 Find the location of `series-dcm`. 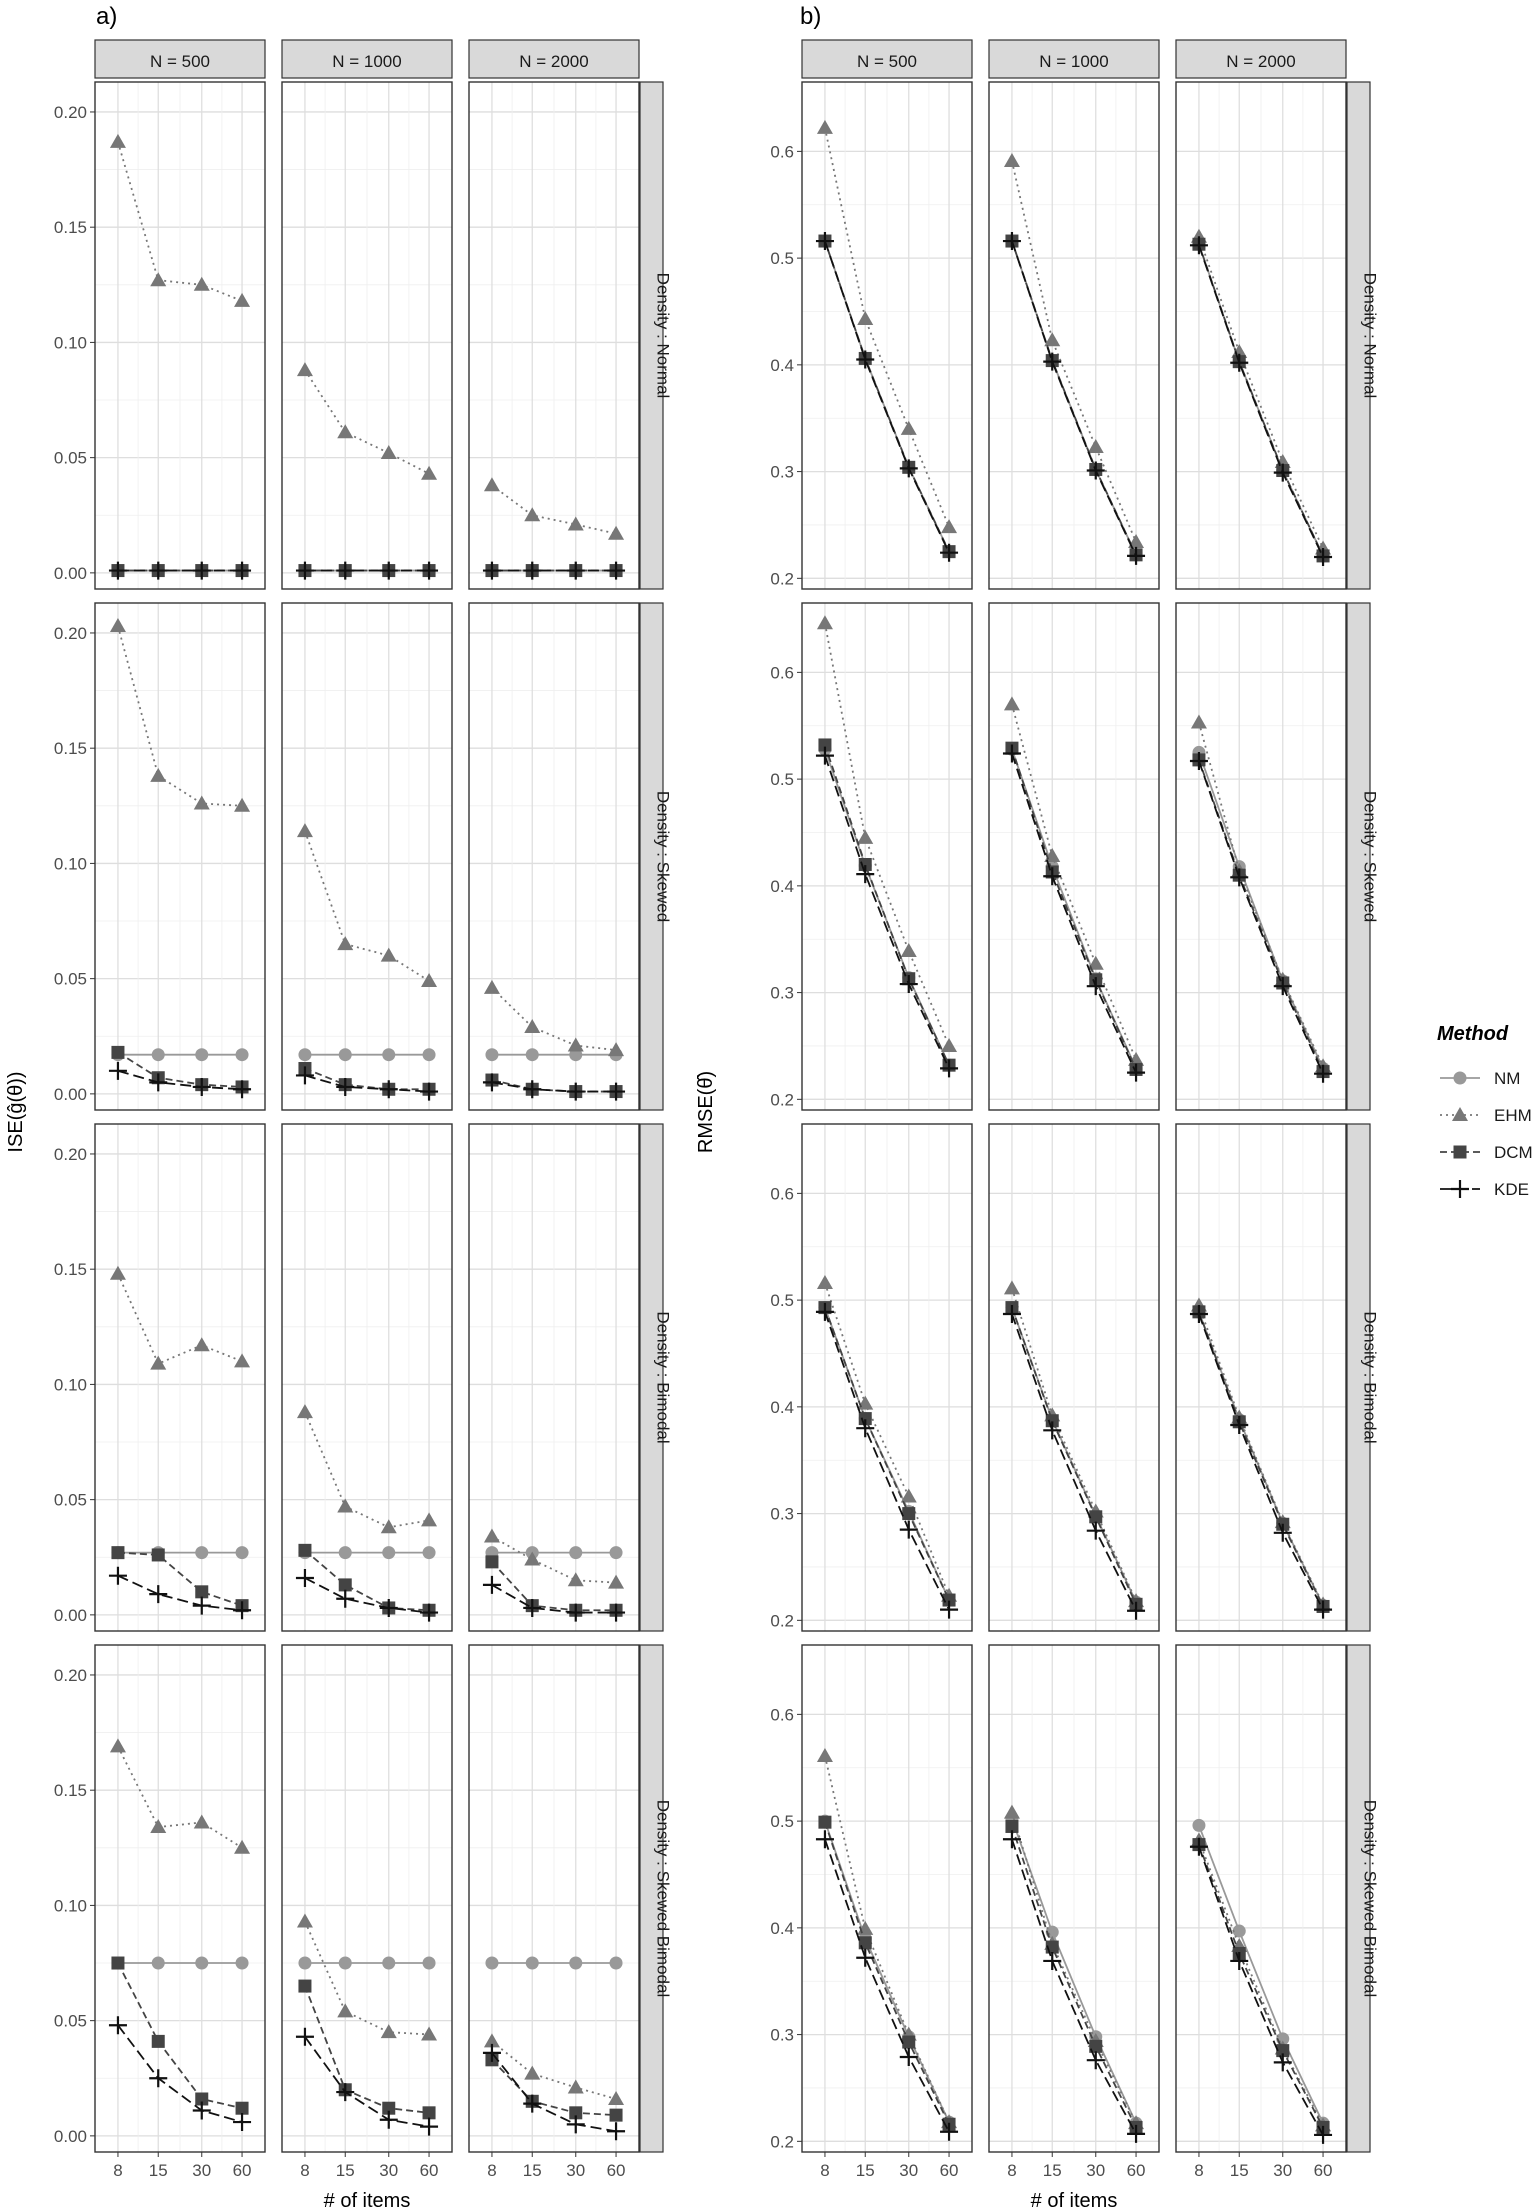

series-dcm is located at coordinates (887, 1973).